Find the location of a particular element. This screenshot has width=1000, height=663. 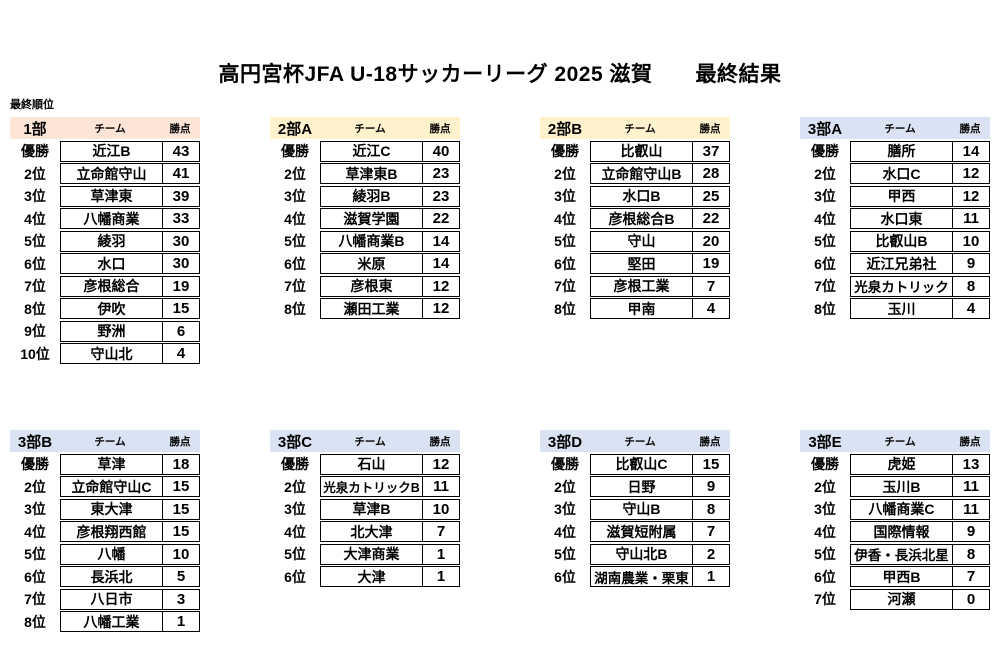

table-row: 6位 近江兄弟社 9 is located at coordinates (895, 263).